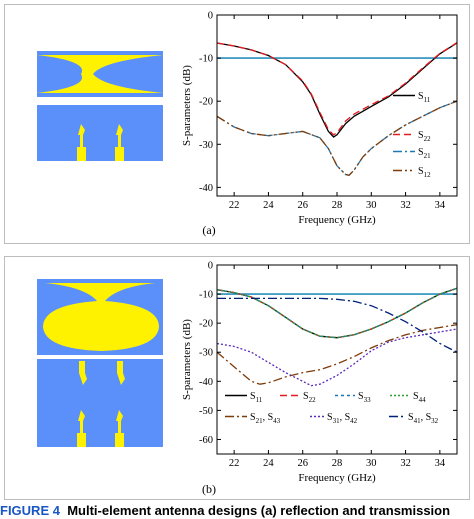 Image resolution: width=474 pixels, height=519 pixels. I want to click on legend-entry: S31, S42, so click(334, 418).